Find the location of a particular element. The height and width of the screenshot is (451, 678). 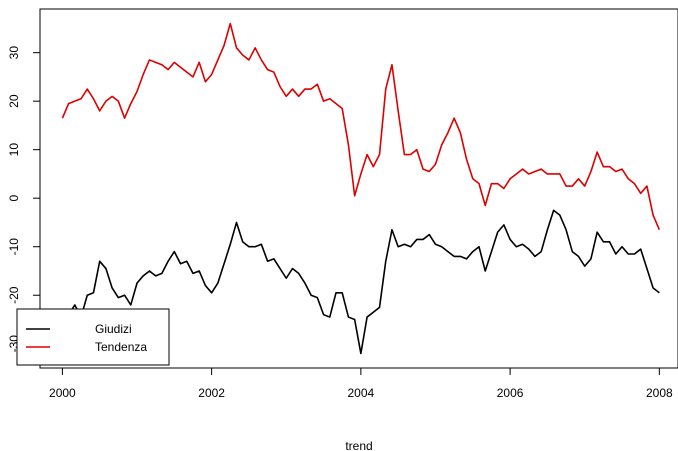

y-tick-label-10: 10 is located at coordinates (14, 150).